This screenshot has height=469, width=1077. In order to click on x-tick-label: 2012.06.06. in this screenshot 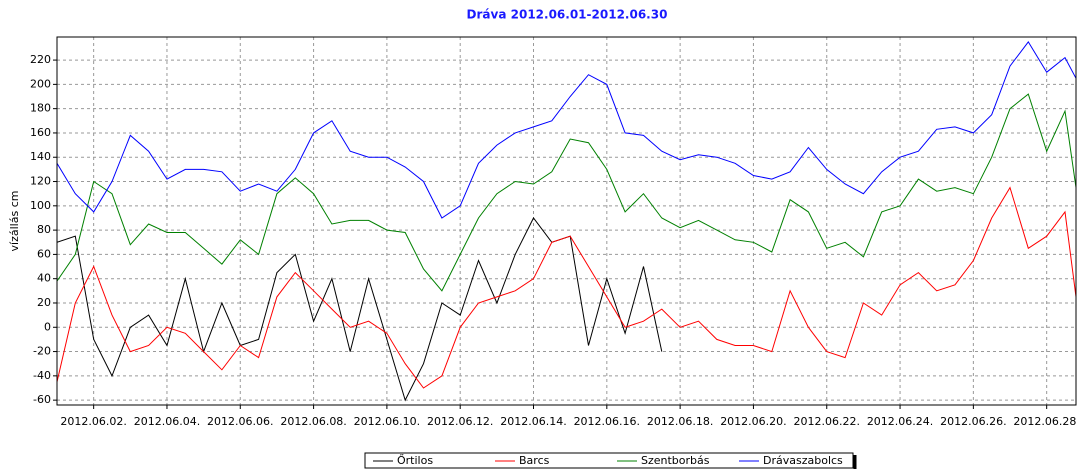, I will do `click(240, 421)`.